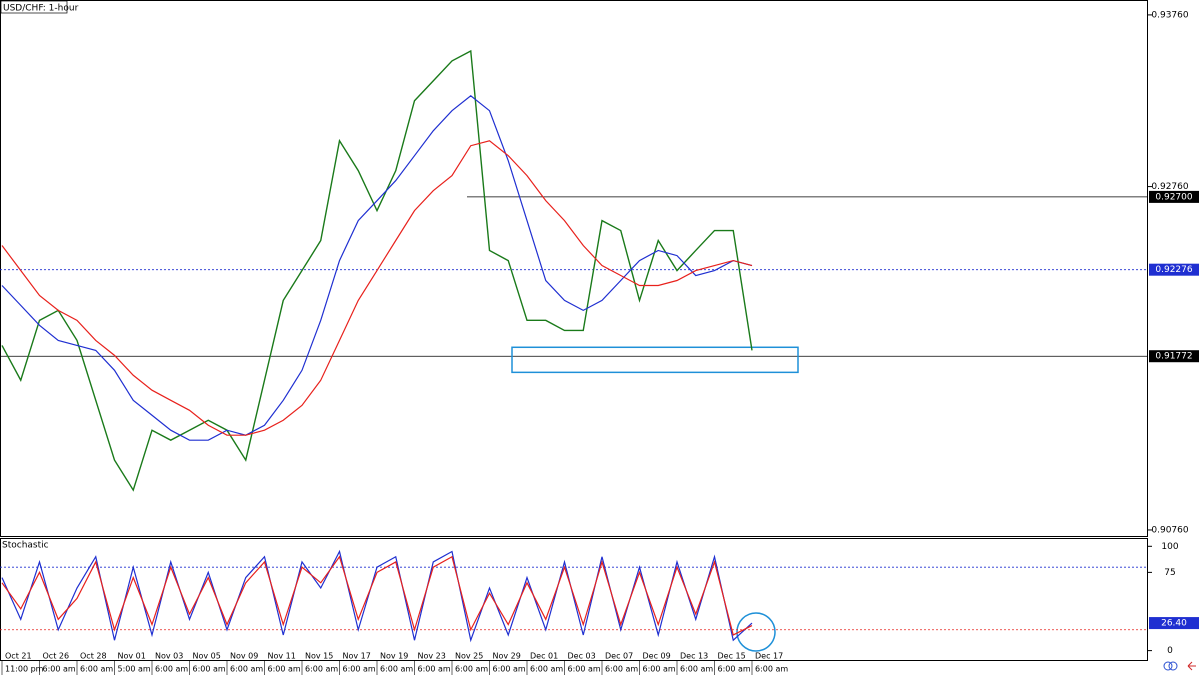 This screenshot has height=679, width=1200. I want to click on x-tick-label: Dec 07, so click(619, 656).